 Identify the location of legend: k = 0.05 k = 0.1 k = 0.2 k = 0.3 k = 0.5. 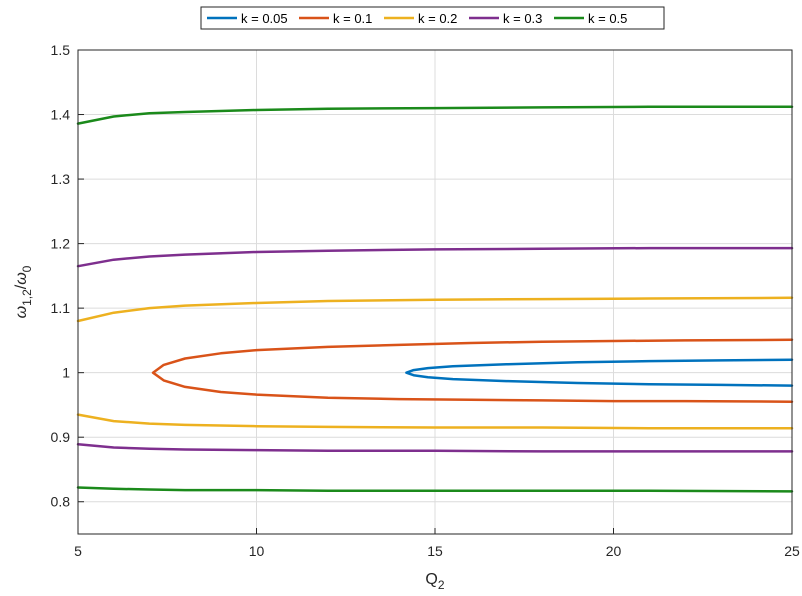
(432, 18).